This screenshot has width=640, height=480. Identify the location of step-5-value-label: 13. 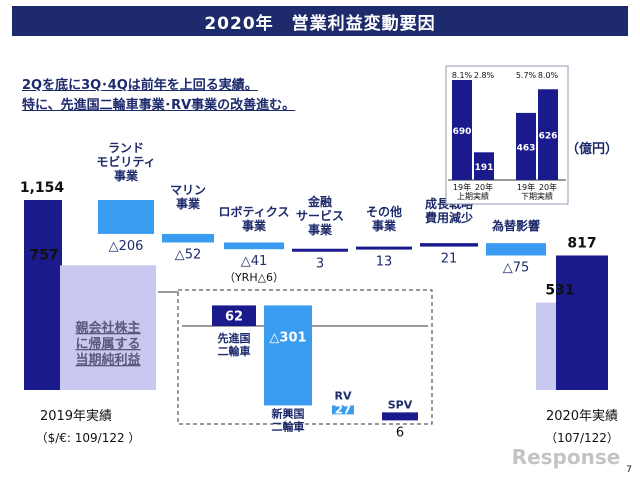
(384, 262).